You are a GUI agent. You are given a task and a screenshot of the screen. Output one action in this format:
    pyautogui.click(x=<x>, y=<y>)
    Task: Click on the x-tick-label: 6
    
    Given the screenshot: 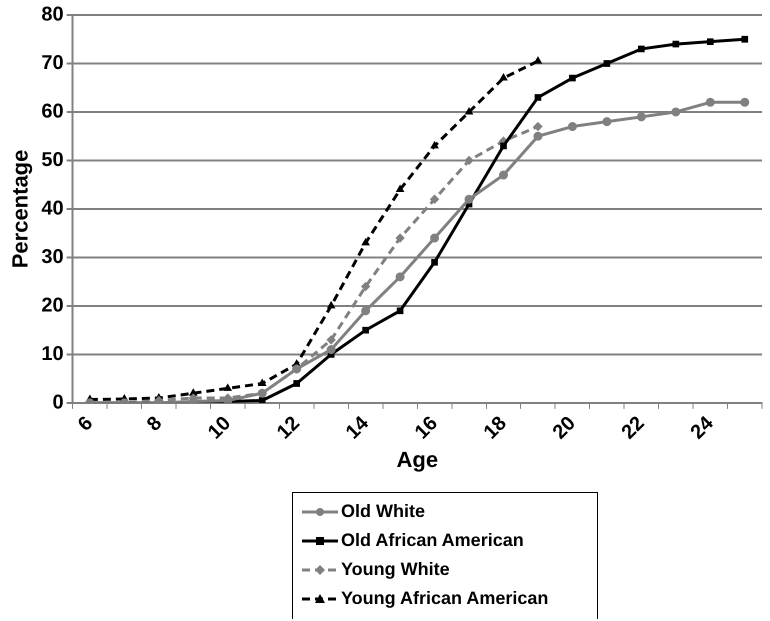 What is the action you would take?
    pyautogui.click(x=86, y=424)
    